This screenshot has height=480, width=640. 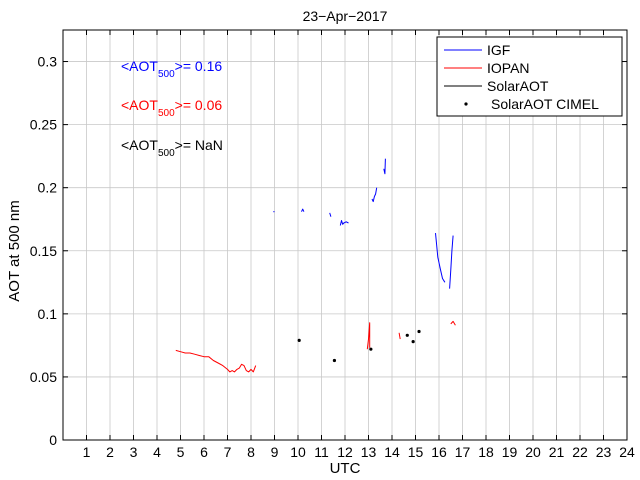 What do you see at coordinates (157, 452) in the screenshot?
I see `x-tick-label: 4` at bounding box center [157, 452].